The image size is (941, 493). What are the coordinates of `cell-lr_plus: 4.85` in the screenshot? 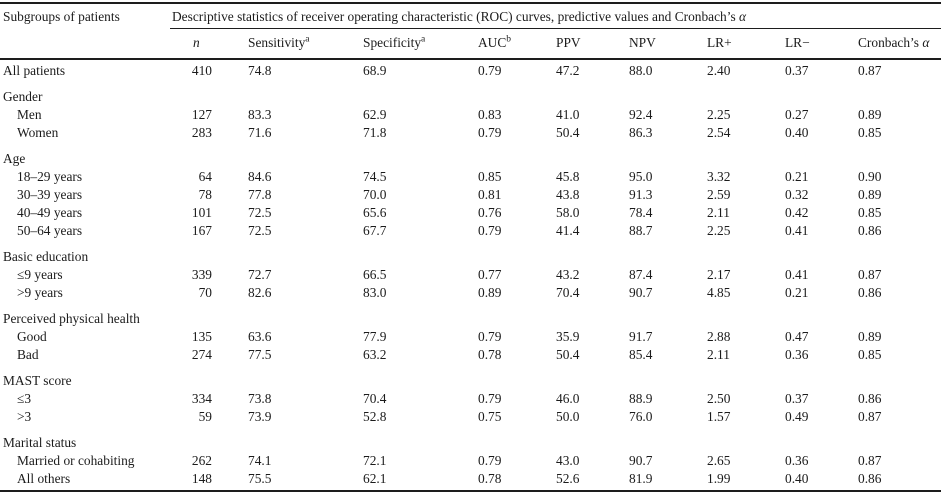 It's located at (719, 292).